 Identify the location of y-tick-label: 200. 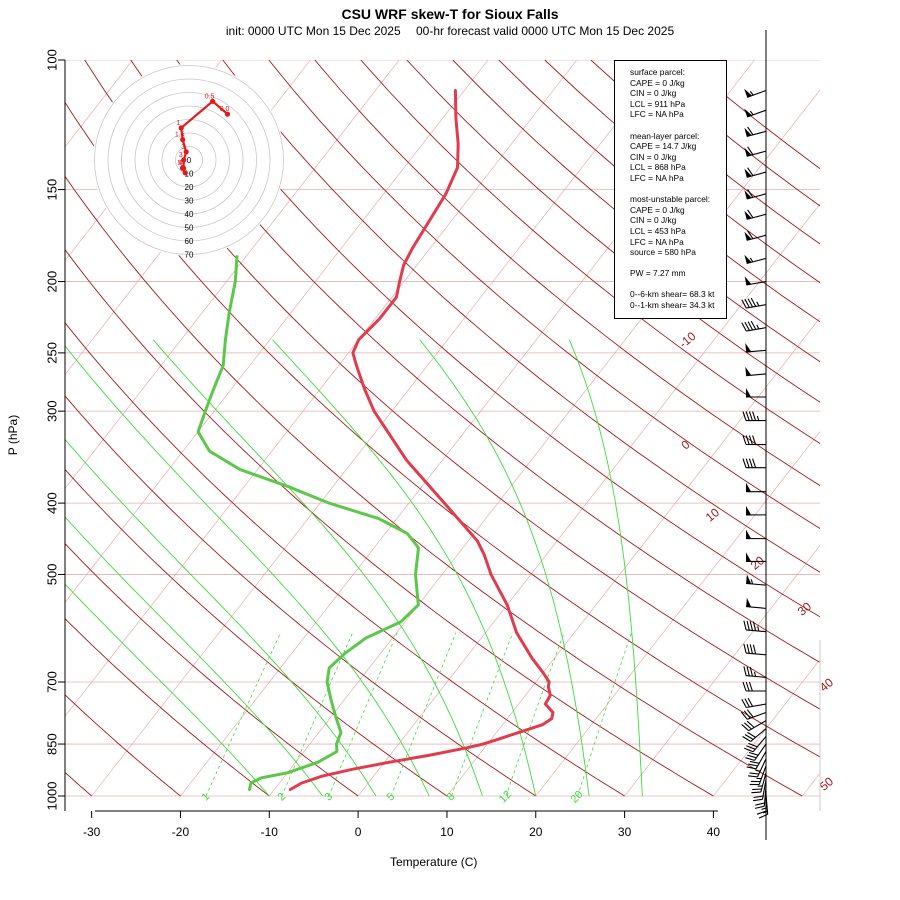
(51, 282).